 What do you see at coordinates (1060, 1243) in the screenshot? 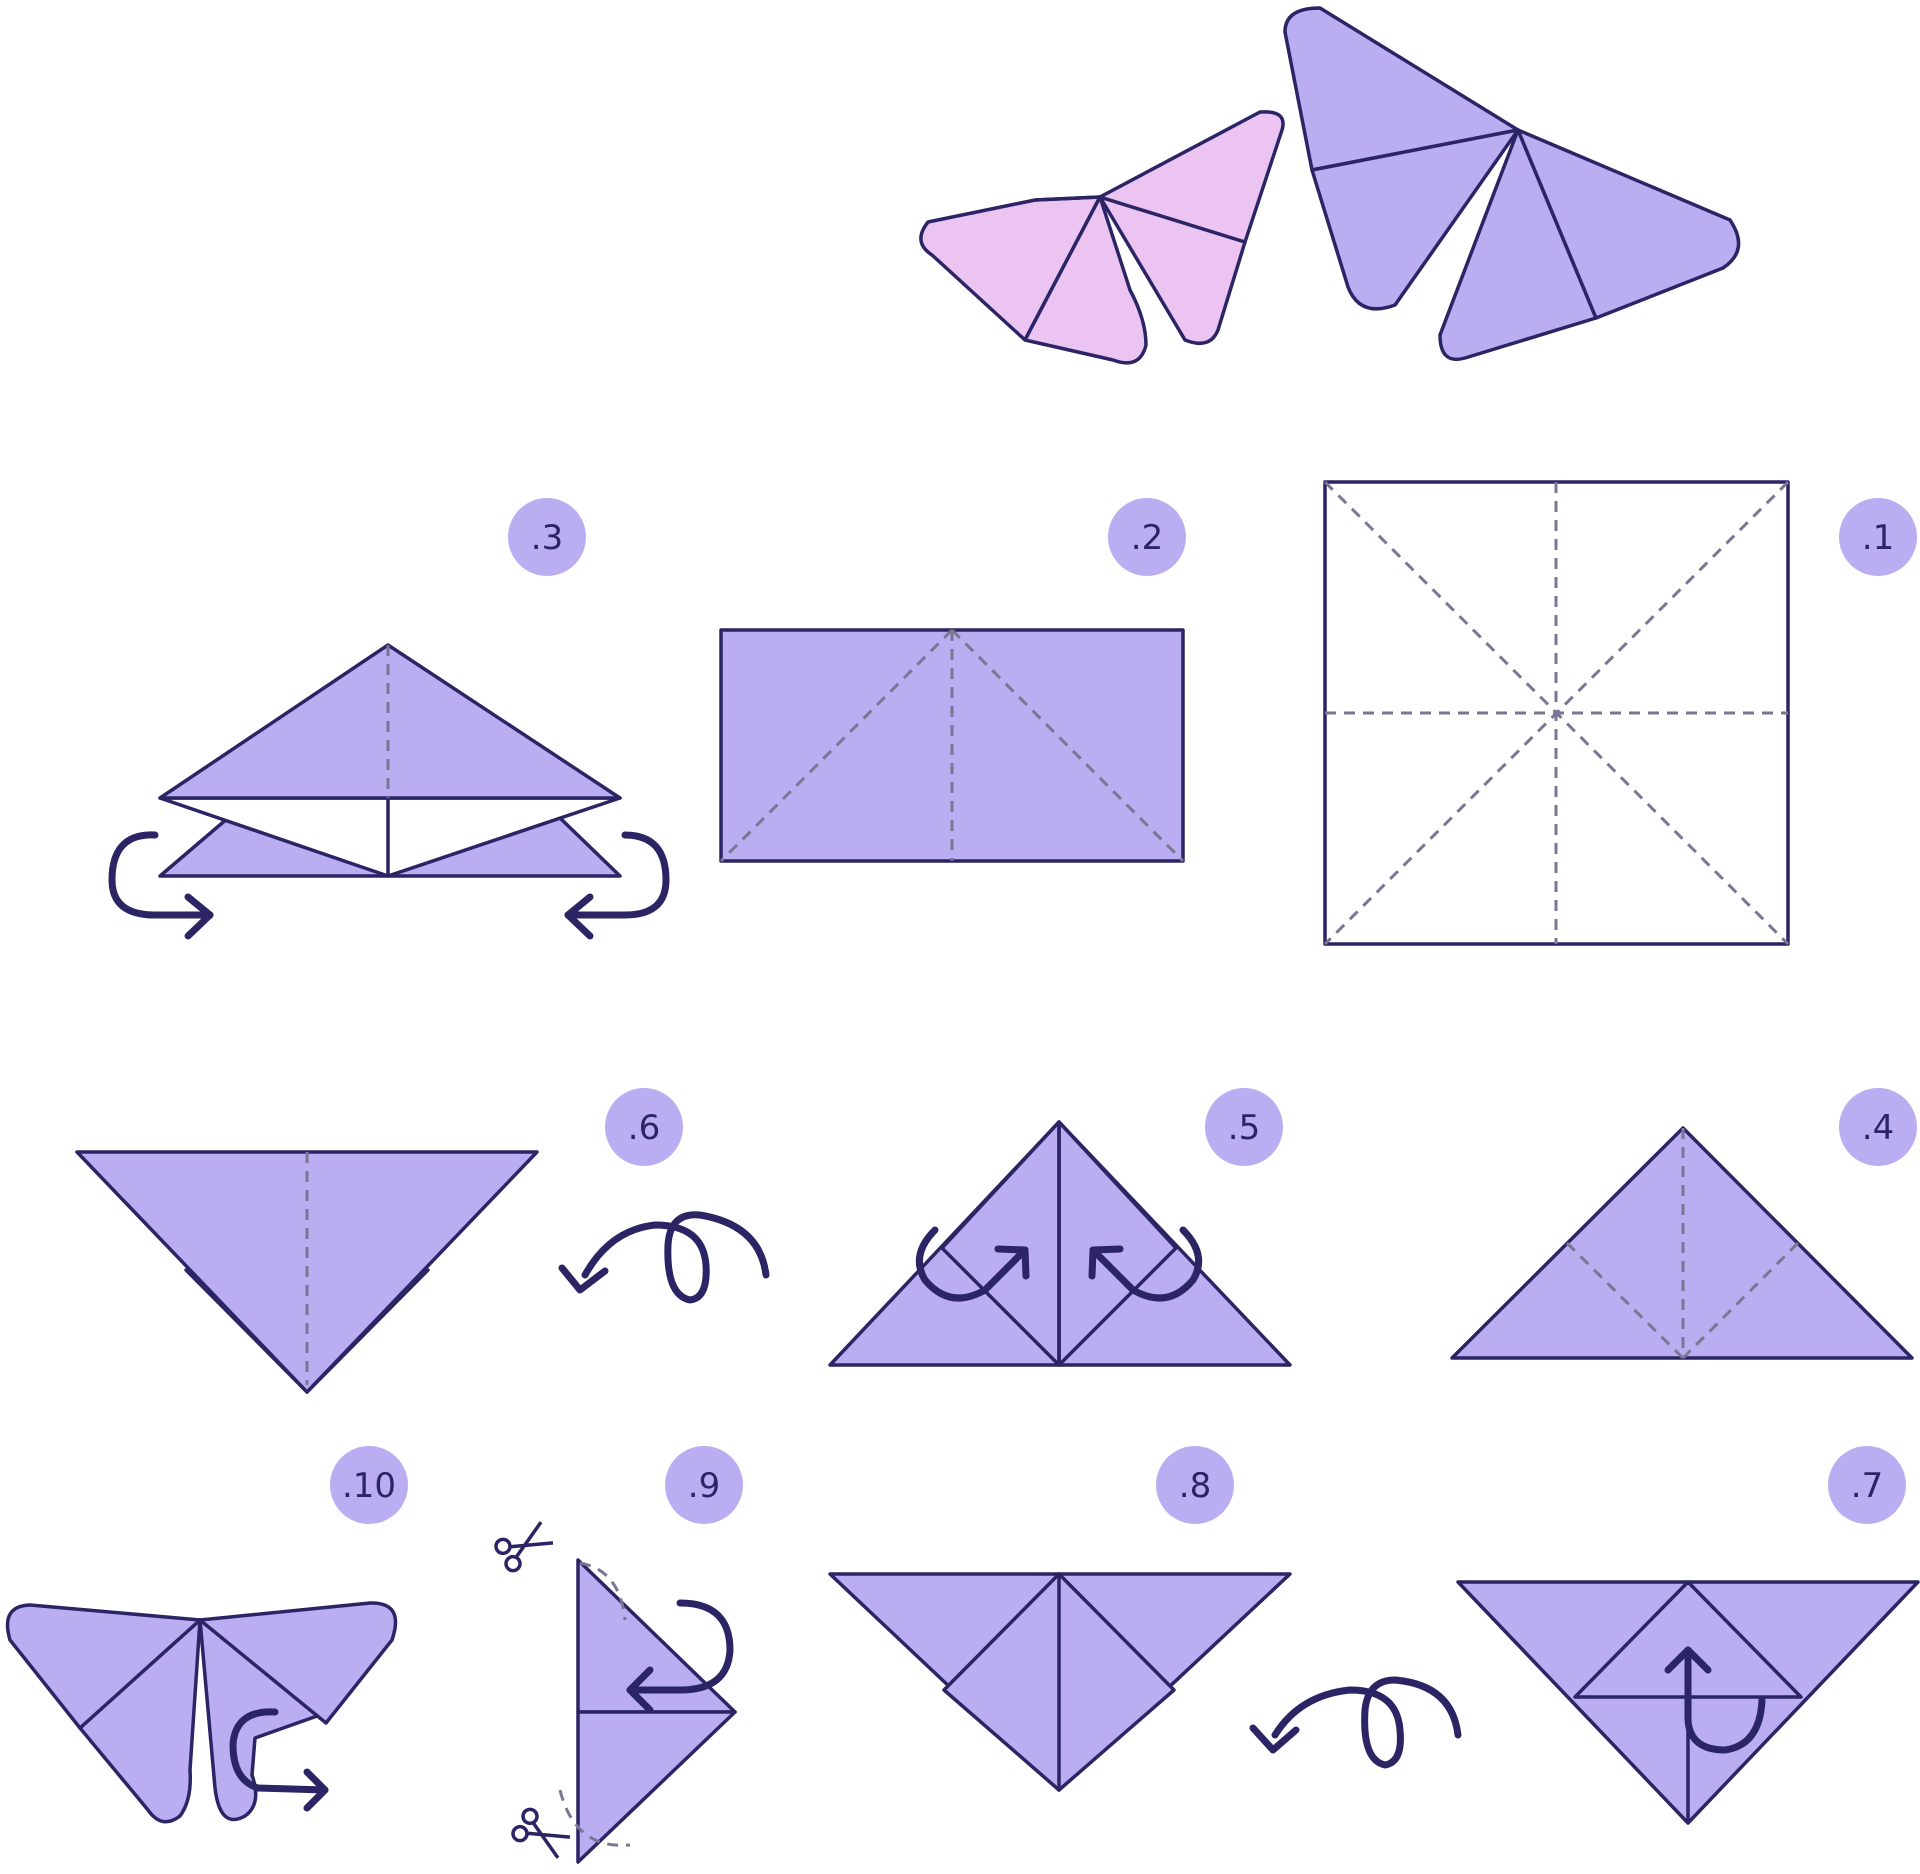
I see `step-5-fold-corners` at bounding box center [1060, 1243].